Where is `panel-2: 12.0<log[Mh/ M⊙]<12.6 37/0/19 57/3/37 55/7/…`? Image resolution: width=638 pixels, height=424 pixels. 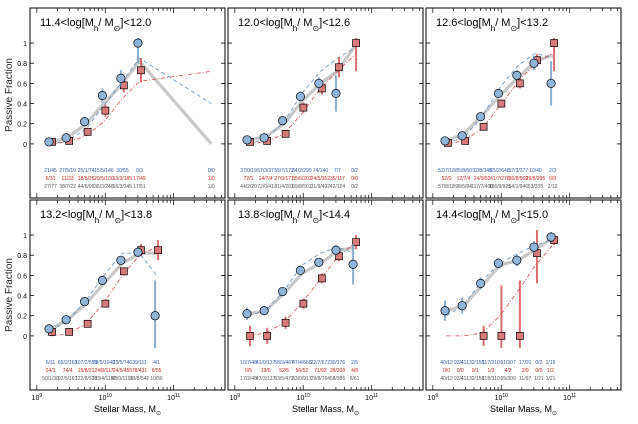 panel-2: 12.0<log[Mh/ M⊙]<12.6 37/0/19 57/3/37 55/7/… is located at coordinates (325, 103).